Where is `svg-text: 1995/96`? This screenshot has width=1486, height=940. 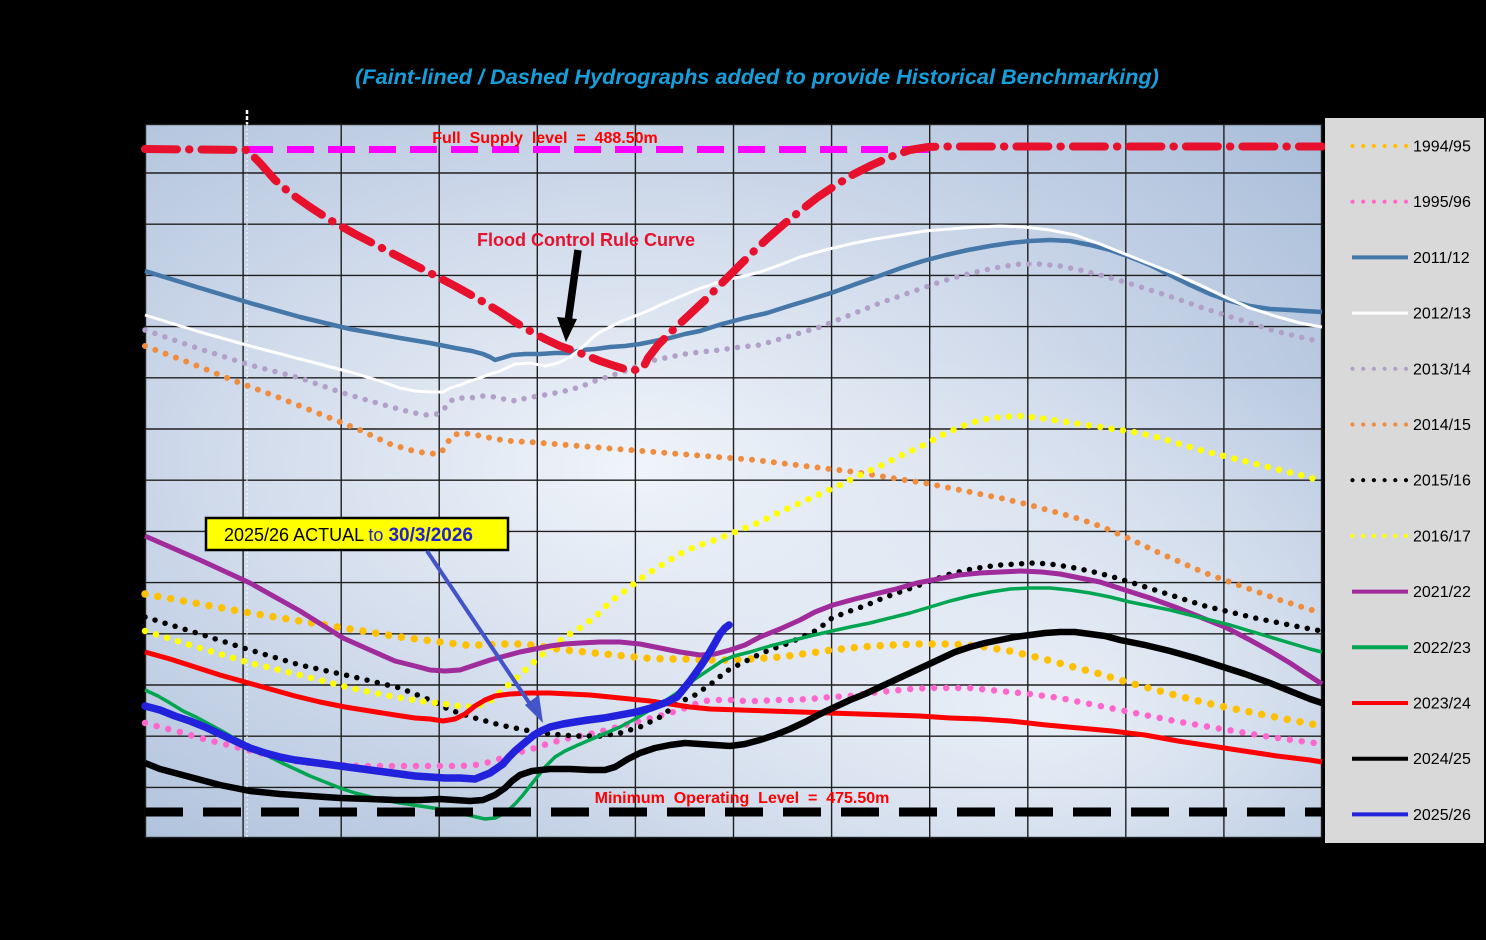 svg-text: 1995/96 is located at coordinates (1442, 202).